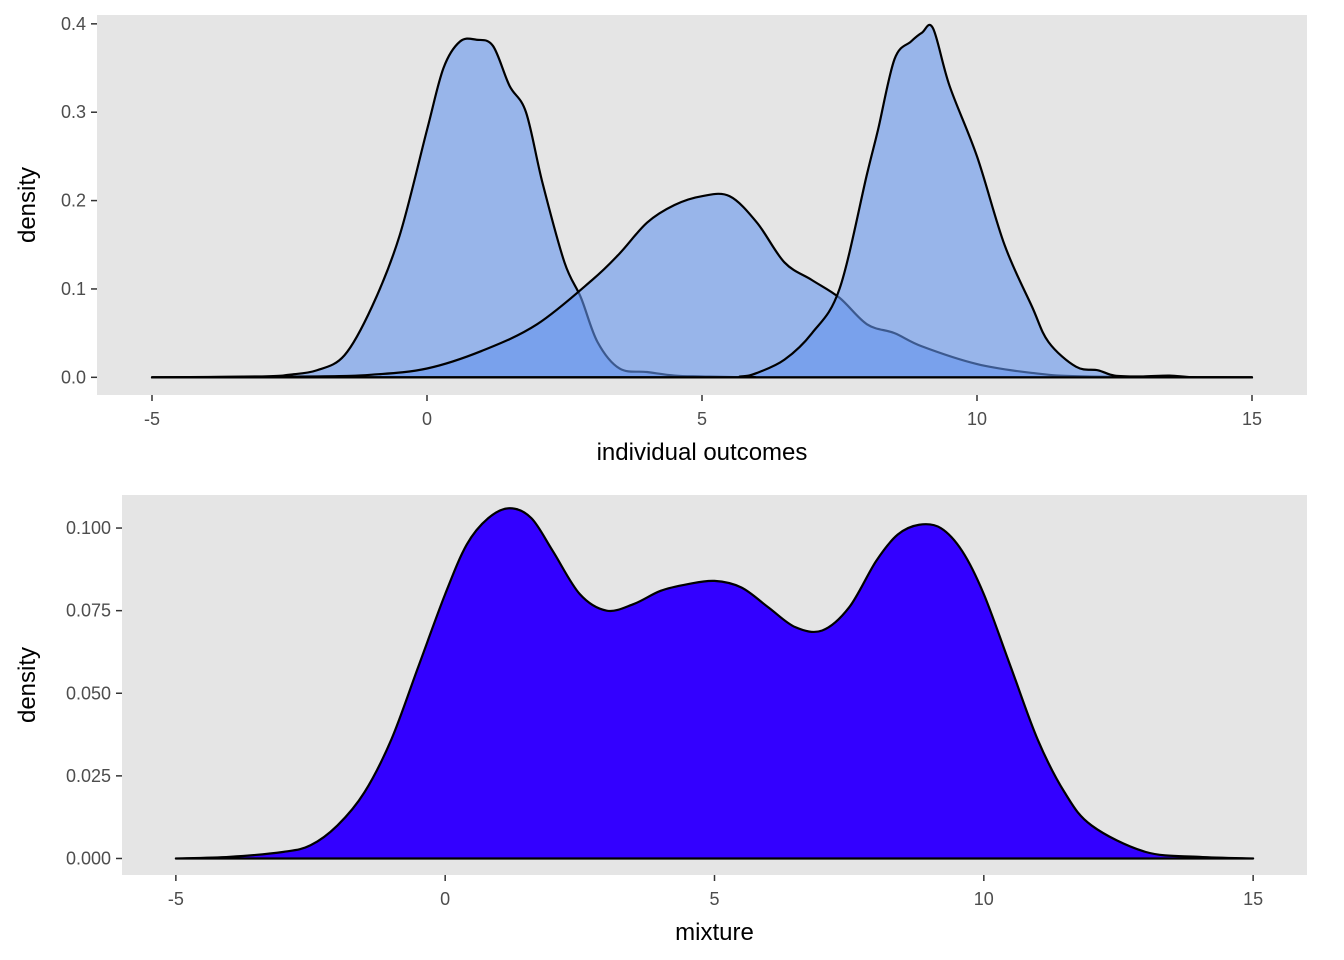 Image resolution: width=1344 pixels, height=960 pixels. I want to click on x-axis-title: mixture, so click(714, 932).